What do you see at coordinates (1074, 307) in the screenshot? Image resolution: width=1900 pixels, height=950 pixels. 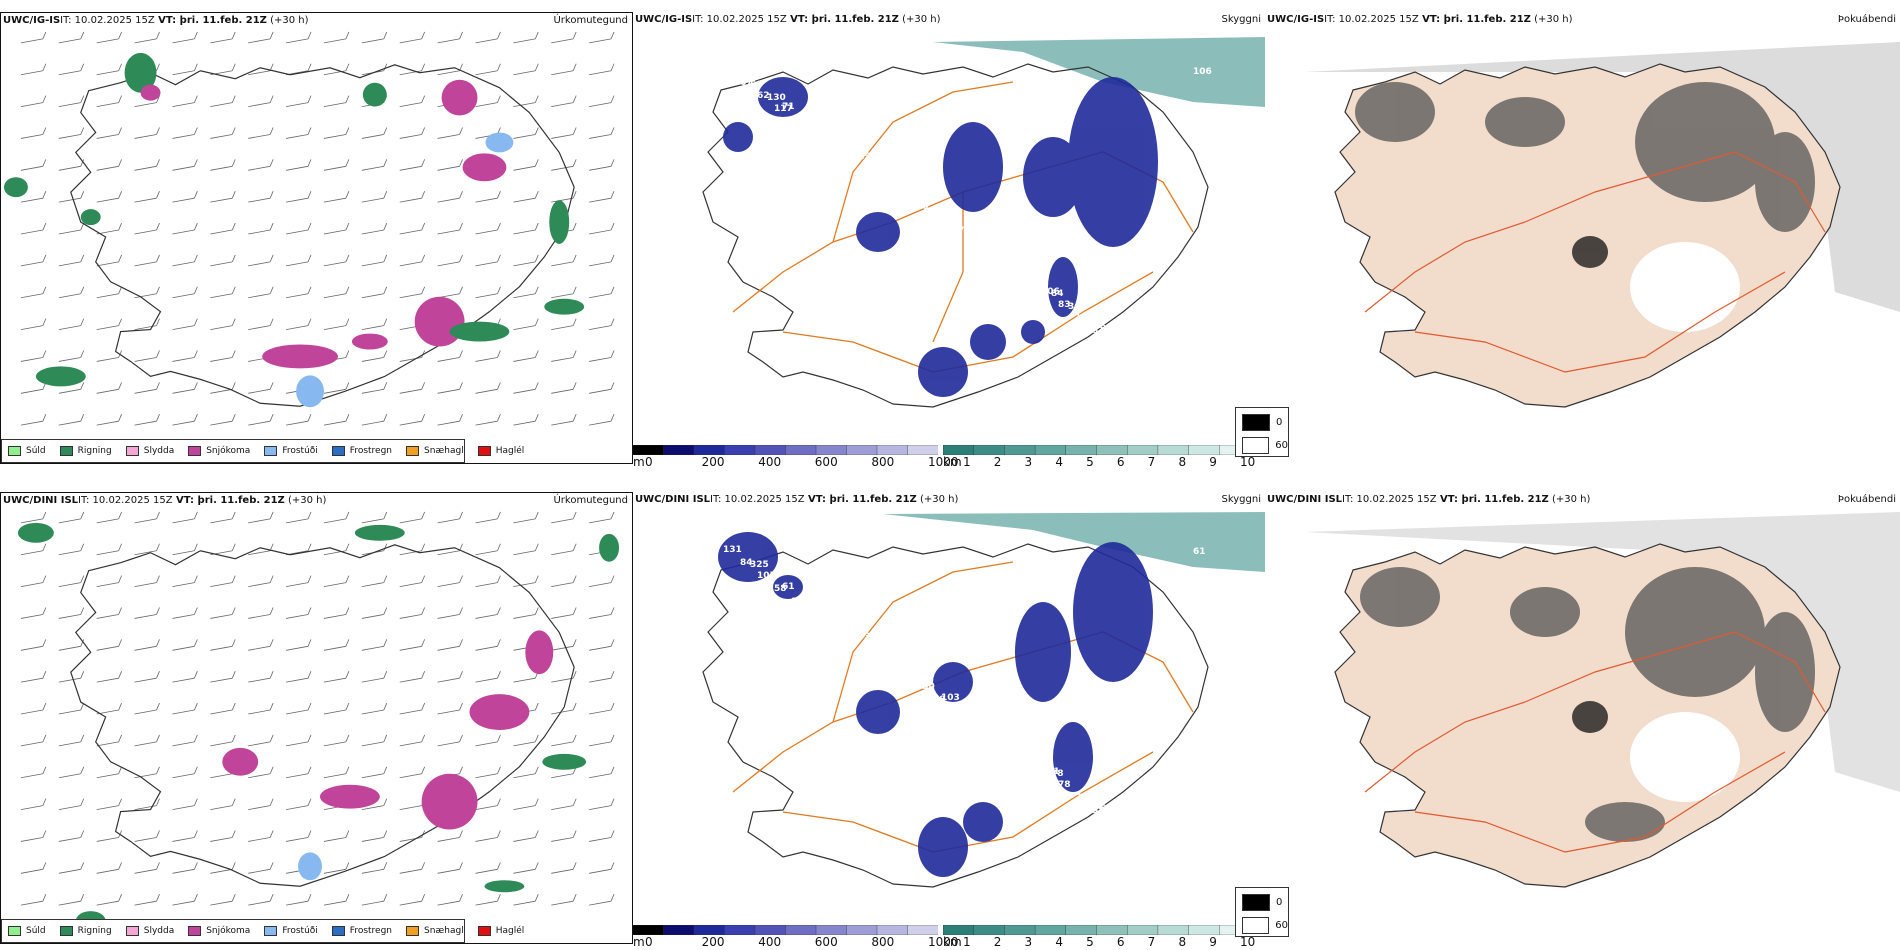 I see `snow-depth-label: 36` at bounding box center [1074, 307].